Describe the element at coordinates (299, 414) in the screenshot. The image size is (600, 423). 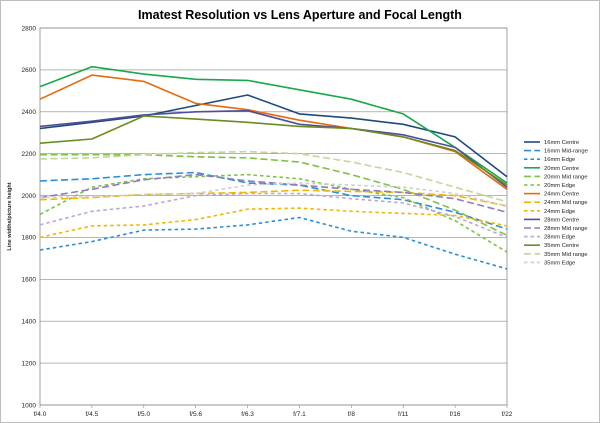
I see `x-tick-label: f/7.1` at that location.